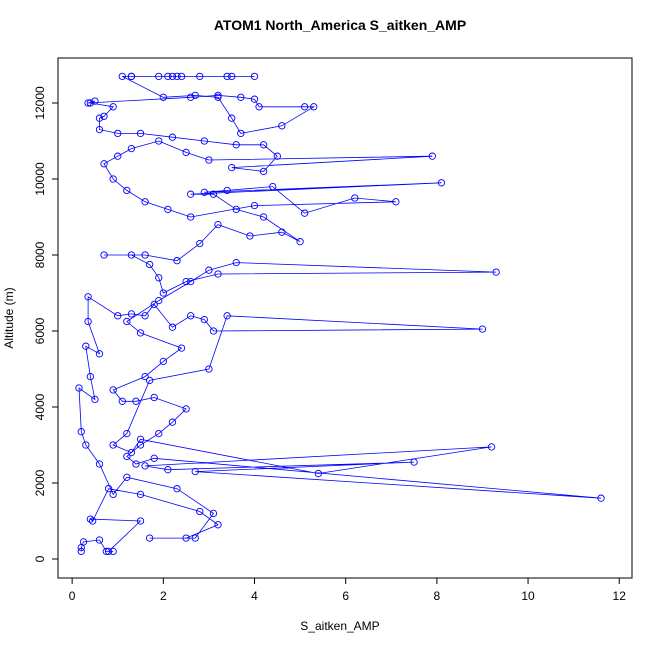 The image size is (650, 655). What do you see at coordinates (620, 596) in the screenshot?
I see `x-tick-label: 12` at bounding box center [620, 596].